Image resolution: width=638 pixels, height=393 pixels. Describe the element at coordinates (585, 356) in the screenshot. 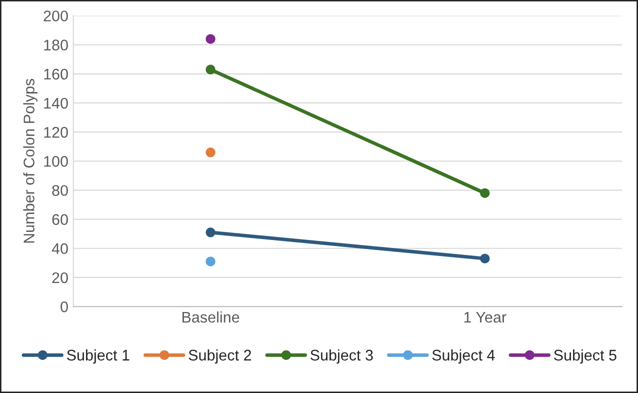

I see `legend-label: Subject 5` at that location.